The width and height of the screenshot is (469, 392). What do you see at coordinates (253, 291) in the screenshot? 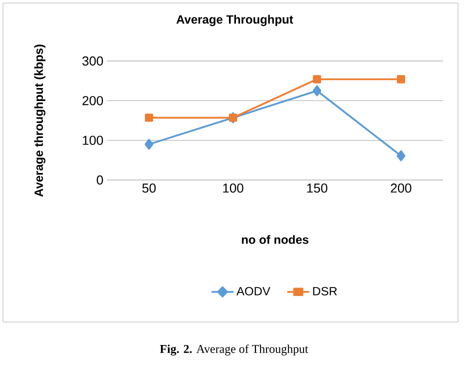
I see `legend-label: AODV` at bounding box center [253, 291].